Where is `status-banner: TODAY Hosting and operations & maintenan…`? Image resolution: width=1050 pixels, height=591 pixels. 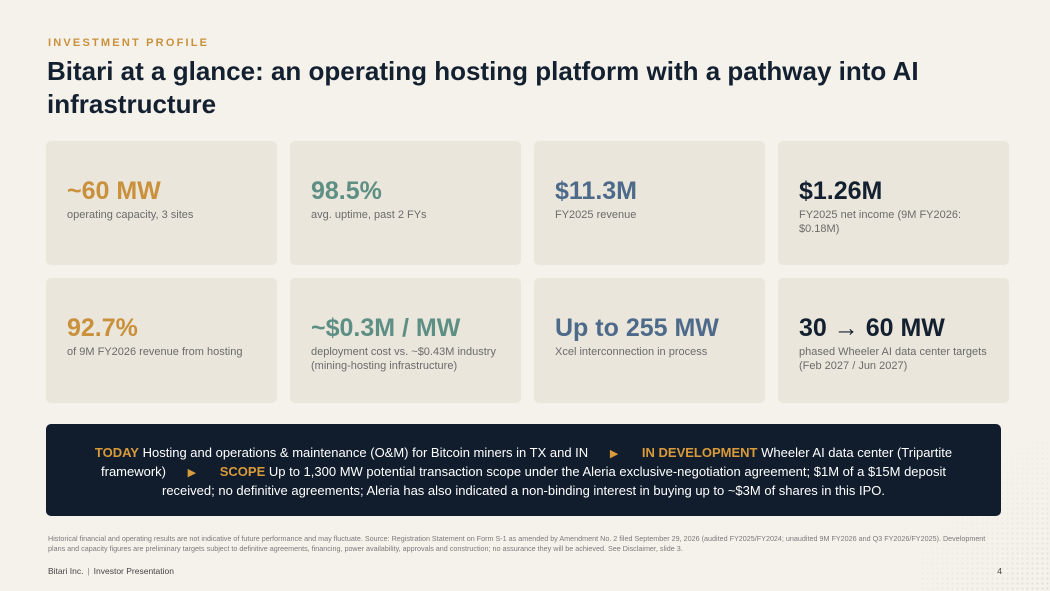 status-banner: TODAY Hosting and operations & maintenan… is located at coordinates (523, 470).